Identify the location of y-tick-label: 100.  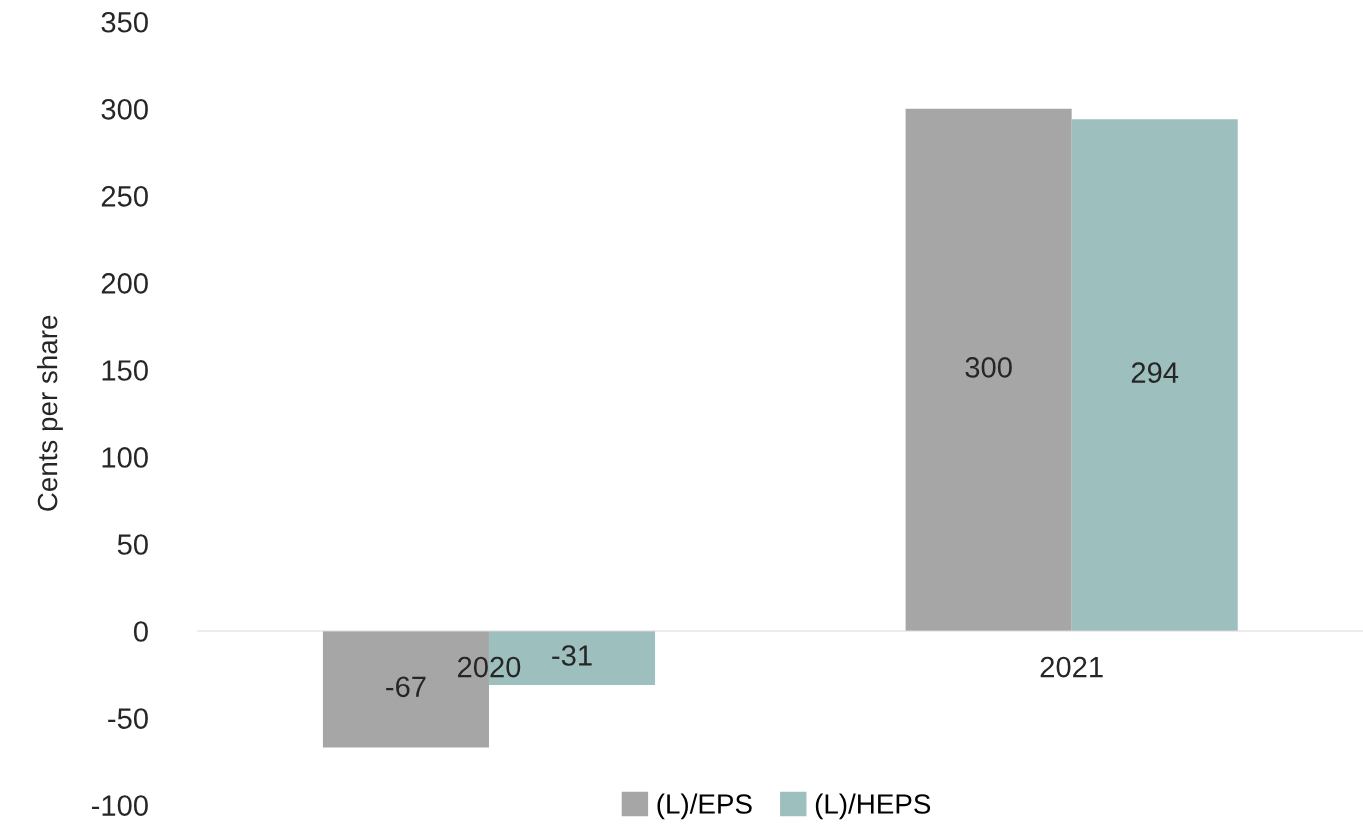
(125, 457).